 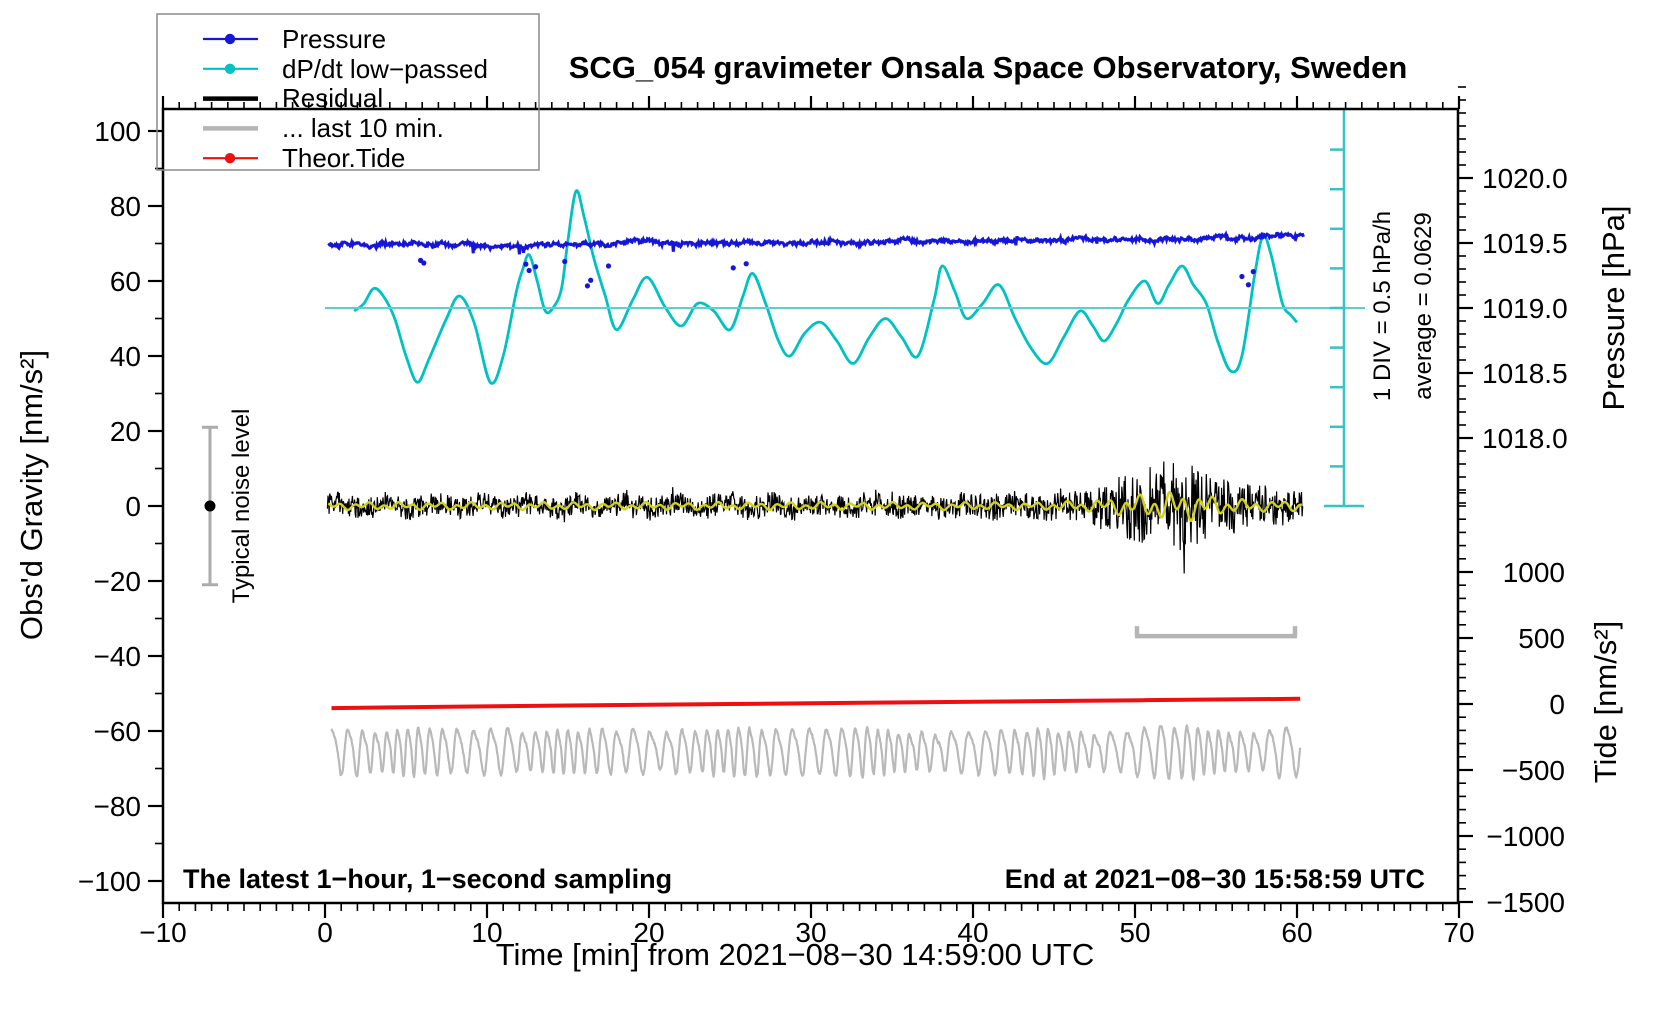 What do you see at coordinates (230, 98) in the screenshot?
I see `legend-markers` at bounding box center [230, 98].